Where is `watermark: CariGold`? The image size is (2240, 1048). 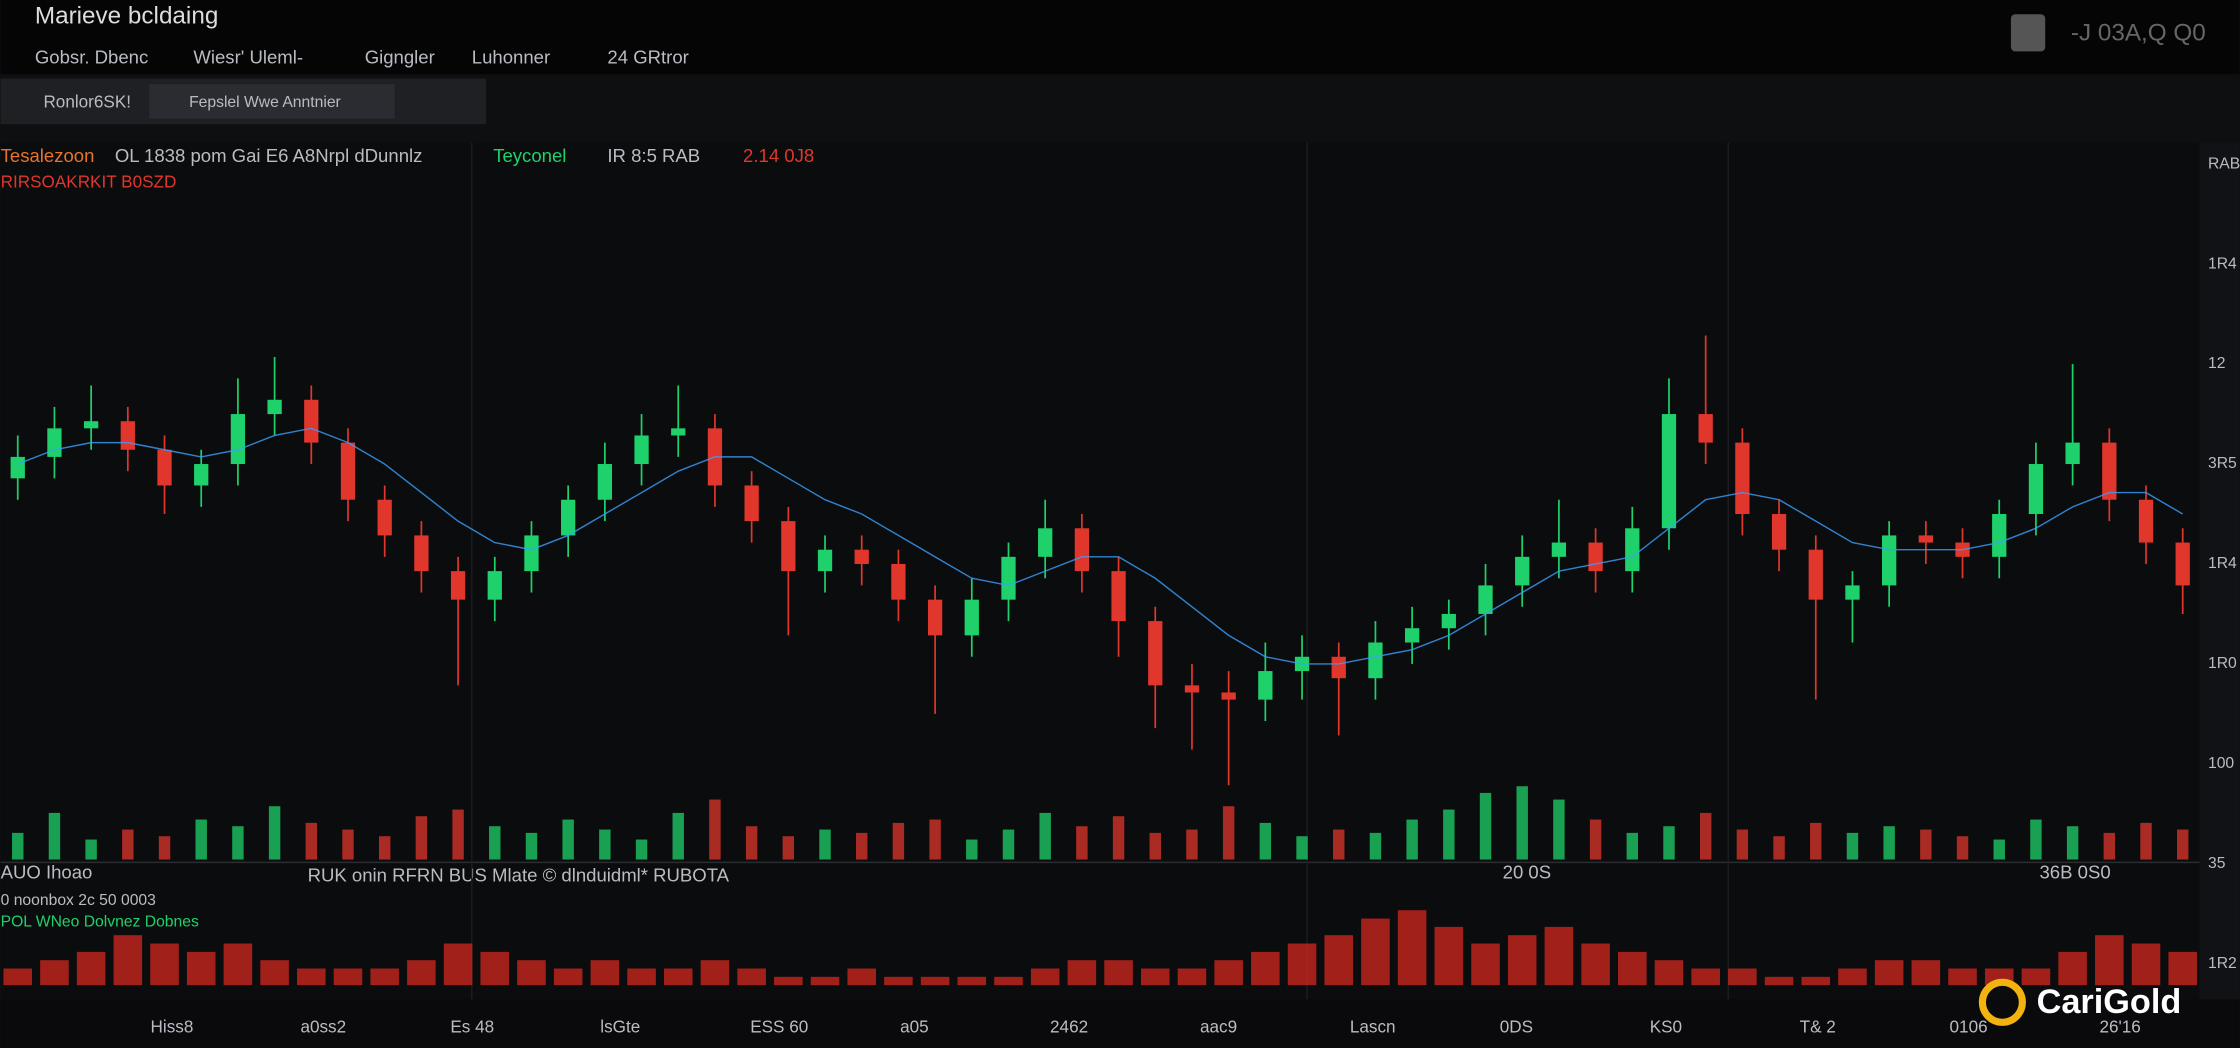
watermark: CariGold is located at coordinates (2109, 1002).